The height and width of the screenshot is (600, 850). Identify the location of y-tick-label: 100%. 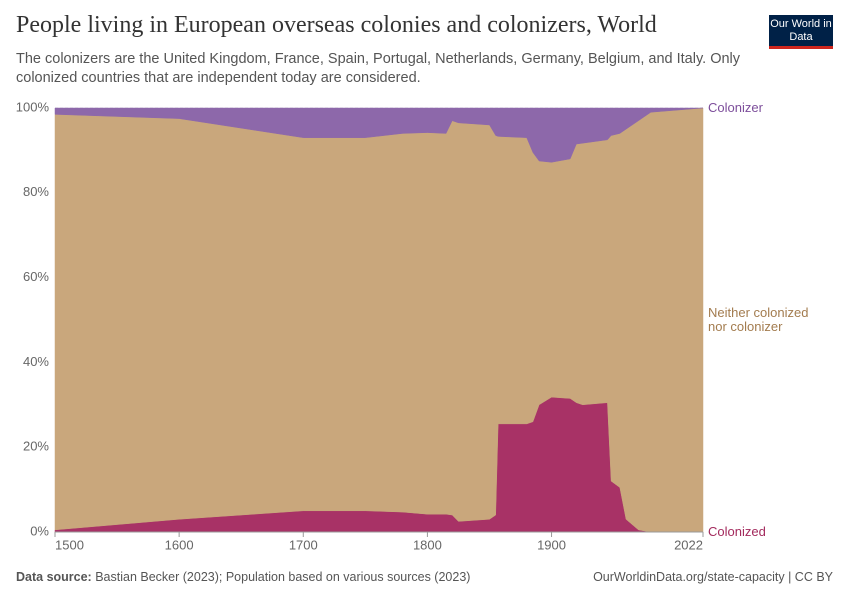
(33, 106).